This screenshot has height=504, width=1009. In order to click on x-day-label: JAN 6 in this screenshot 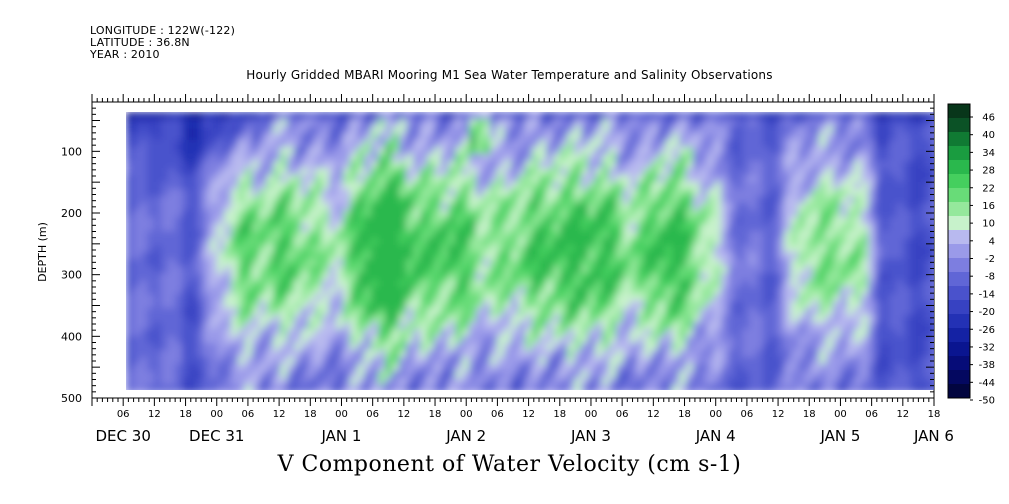, I will do `click(933, 436)`.